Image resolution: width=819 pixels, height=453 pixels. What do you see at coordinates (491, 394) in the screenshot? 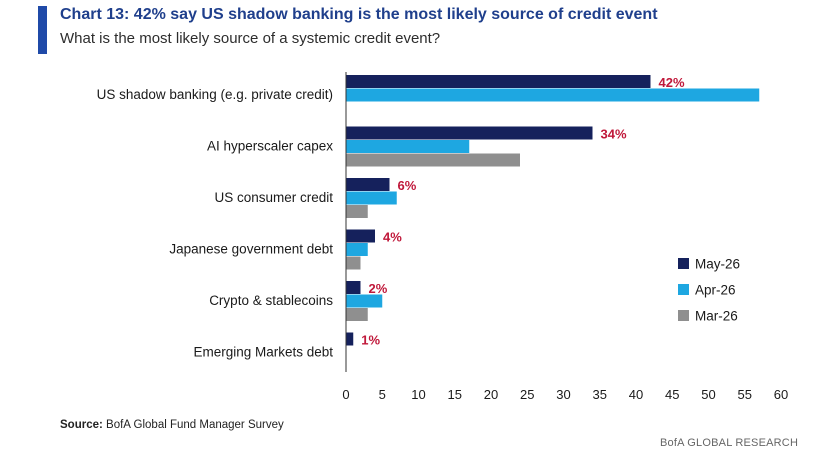
I see `x-tick-label: 20` at bounding box center [491, 394].